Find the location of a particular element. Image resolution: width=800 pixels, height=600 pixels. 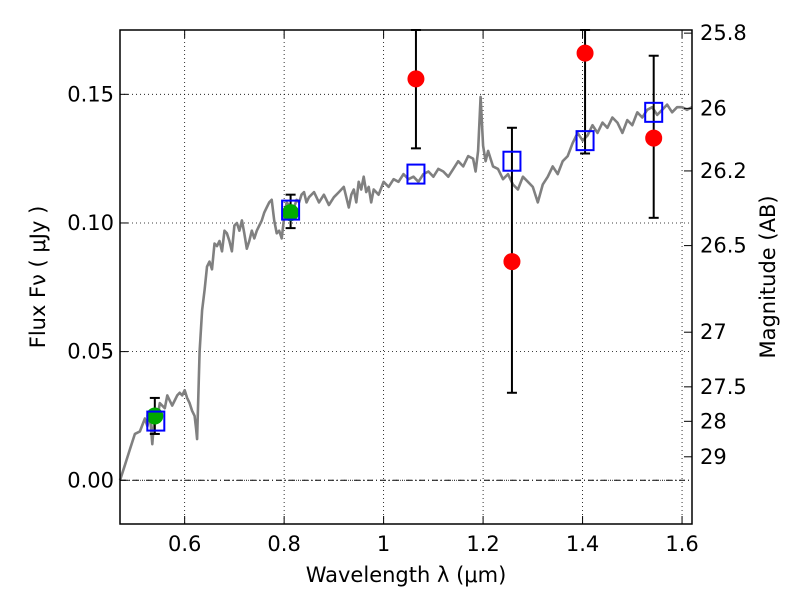

x-axis-title: Wavelength λ (μm) is located at coordinates (406, 575).